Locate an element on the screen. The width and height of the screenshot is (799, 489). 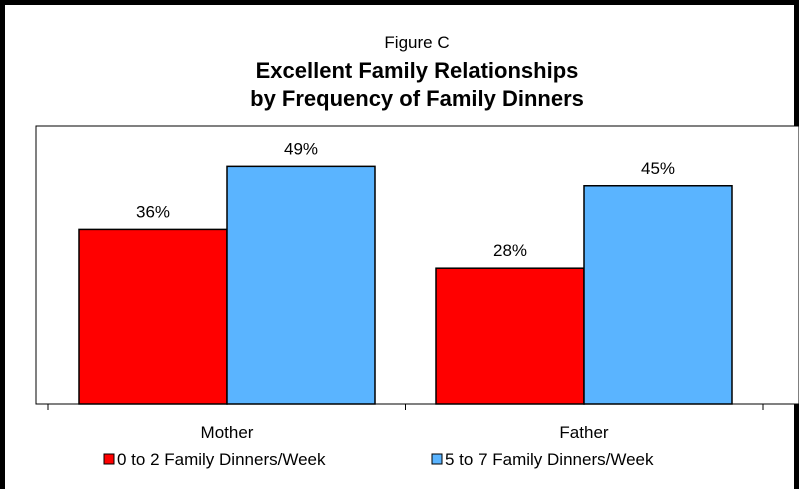
chart-title-line2: by Frequency of Family Dinners is located at coordinates (417, 98).